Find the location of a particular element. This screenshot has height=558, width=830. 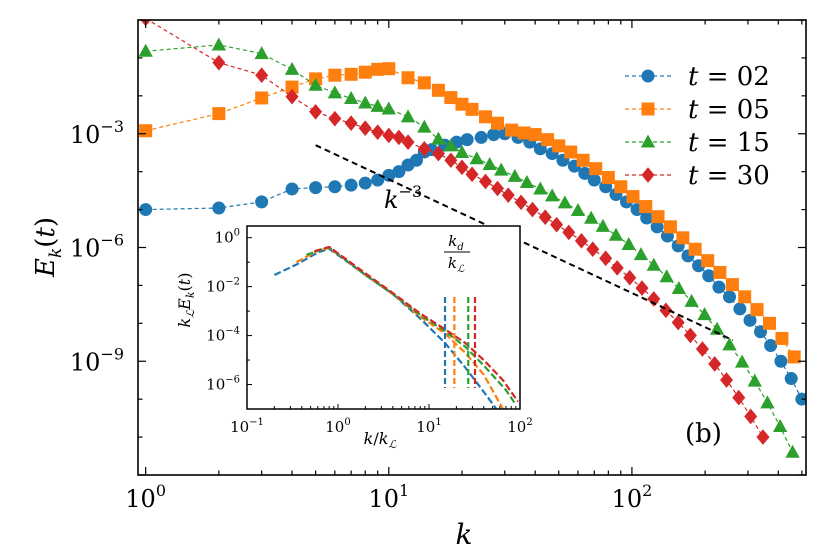

legend-label: t = 05 is located at coordinates (729, 110).